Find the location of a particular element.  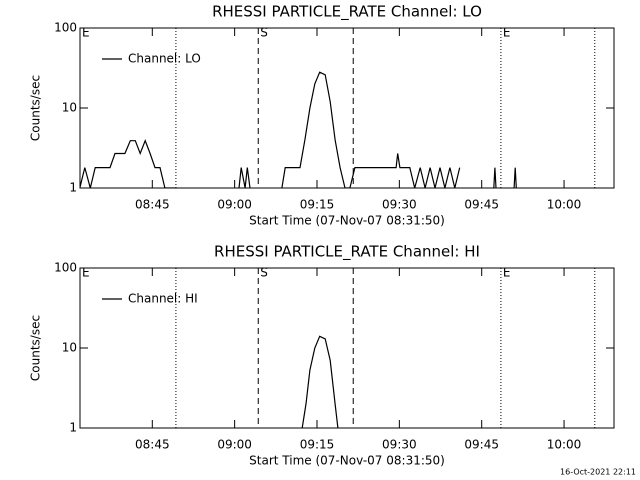

legend-label: Channel: LO is located at coordinates (164, 59).